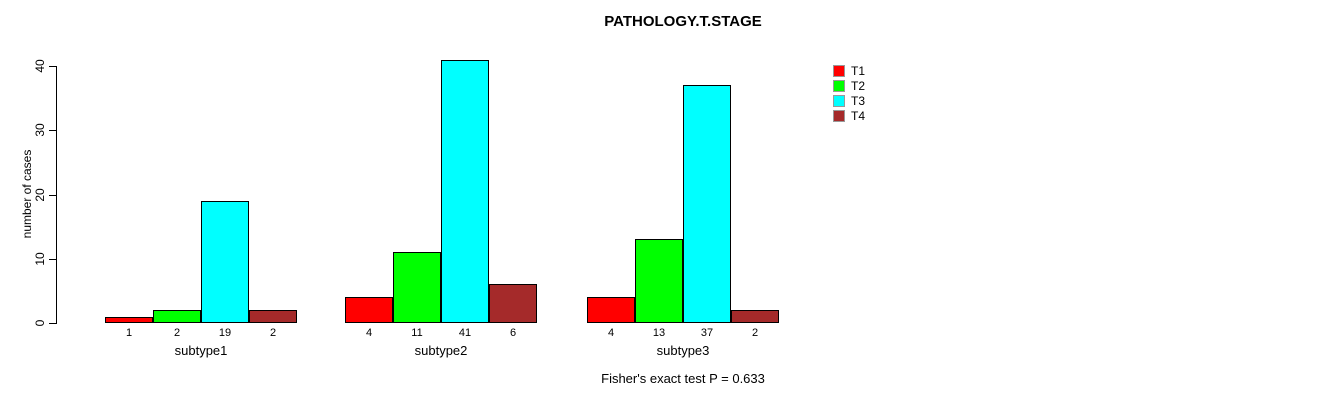 The image size is (1340, 400). I want to click on chart-title: PATHOLOGY.T.STAGE, so click(683, 21).